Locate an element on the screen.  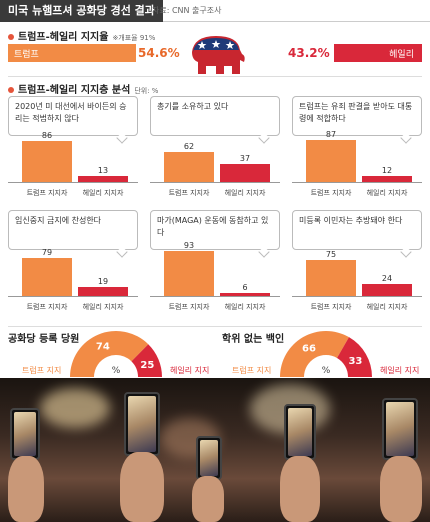
donut-title-1: 공화당 등록 당원 is located at coordinates (44, 339).